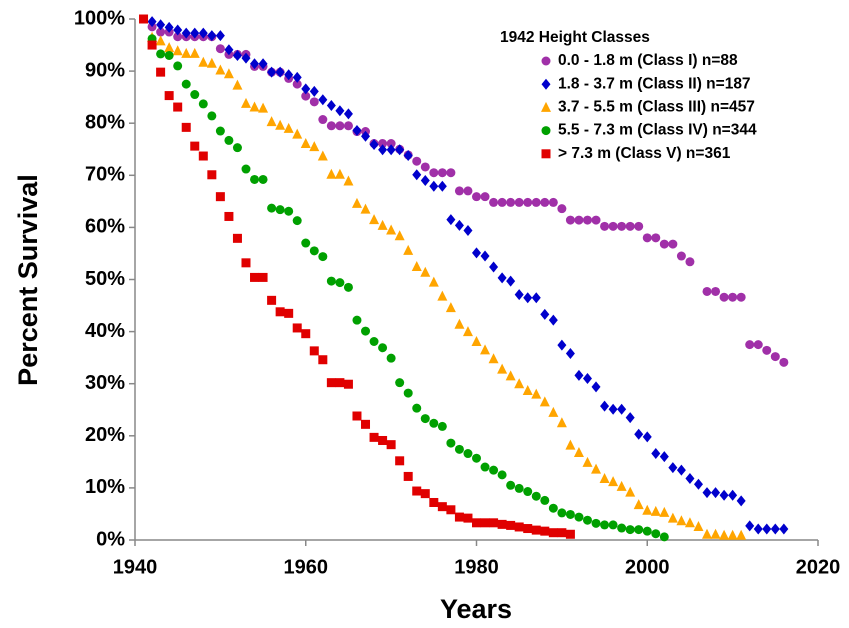 The image size is (849, 628). What do you see at coordinates (105, 70) in the screenshot?
I see `y-tick-label: 90%` at bounding box center [105, 70].